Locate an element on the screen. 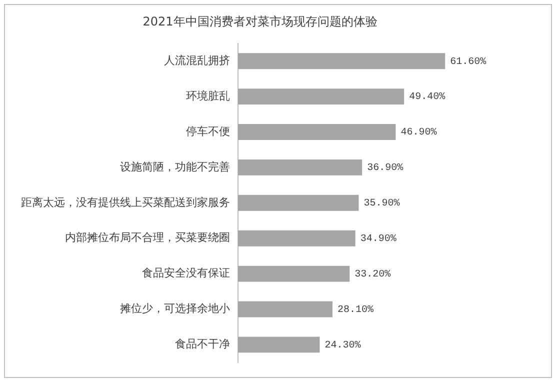 The image size is (560, 385). y-tick-label: 设施简陋，功能不完善 is located at coordinates (175, 167).